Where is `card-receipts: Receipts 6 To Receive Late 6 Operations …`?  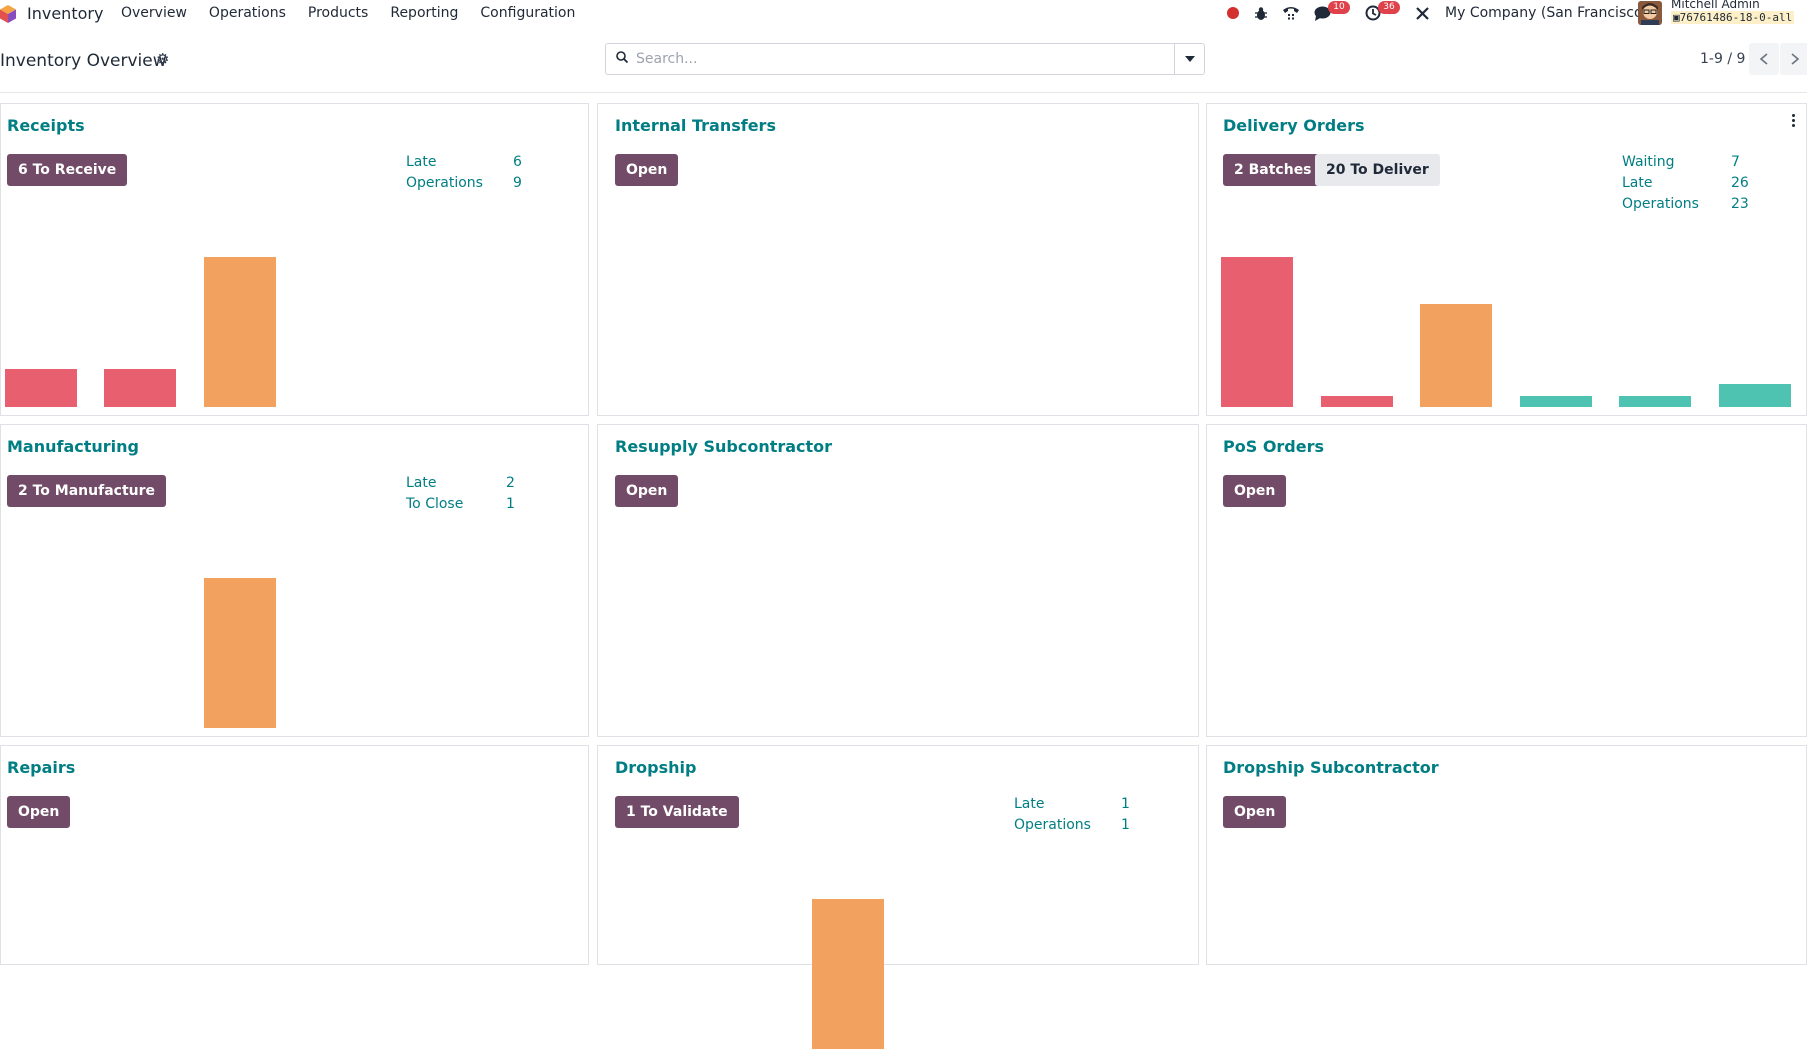
card-receipts: Receipts 6 To Receive Late 6 Operations … is located at coordinates (294, 259).